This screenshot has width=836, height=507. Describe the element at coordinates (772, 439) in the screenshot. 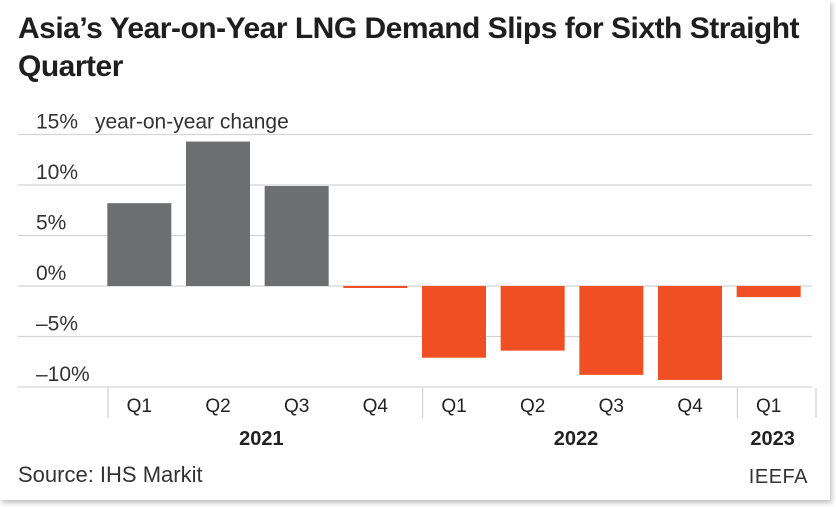

I see `year-label: 2023` at that location.